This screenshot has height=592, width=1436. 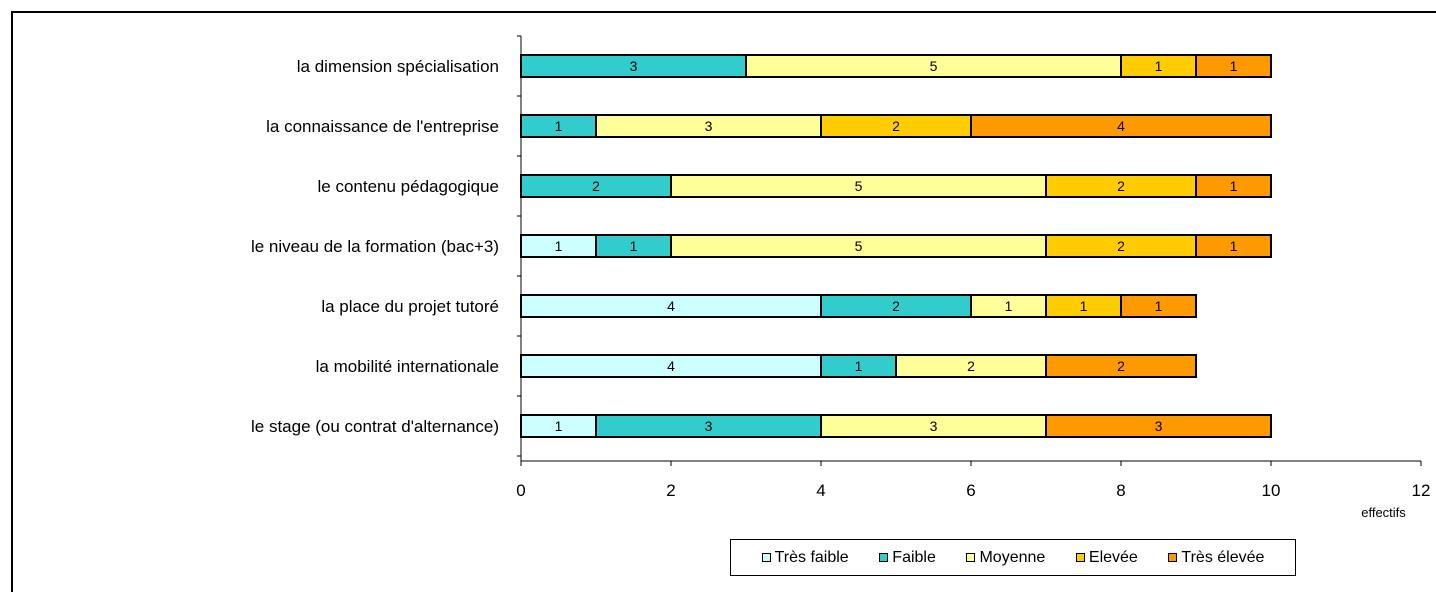 I want to click on category-label: le stage (ou contrat d'alternance), so click(x=375, y=426).